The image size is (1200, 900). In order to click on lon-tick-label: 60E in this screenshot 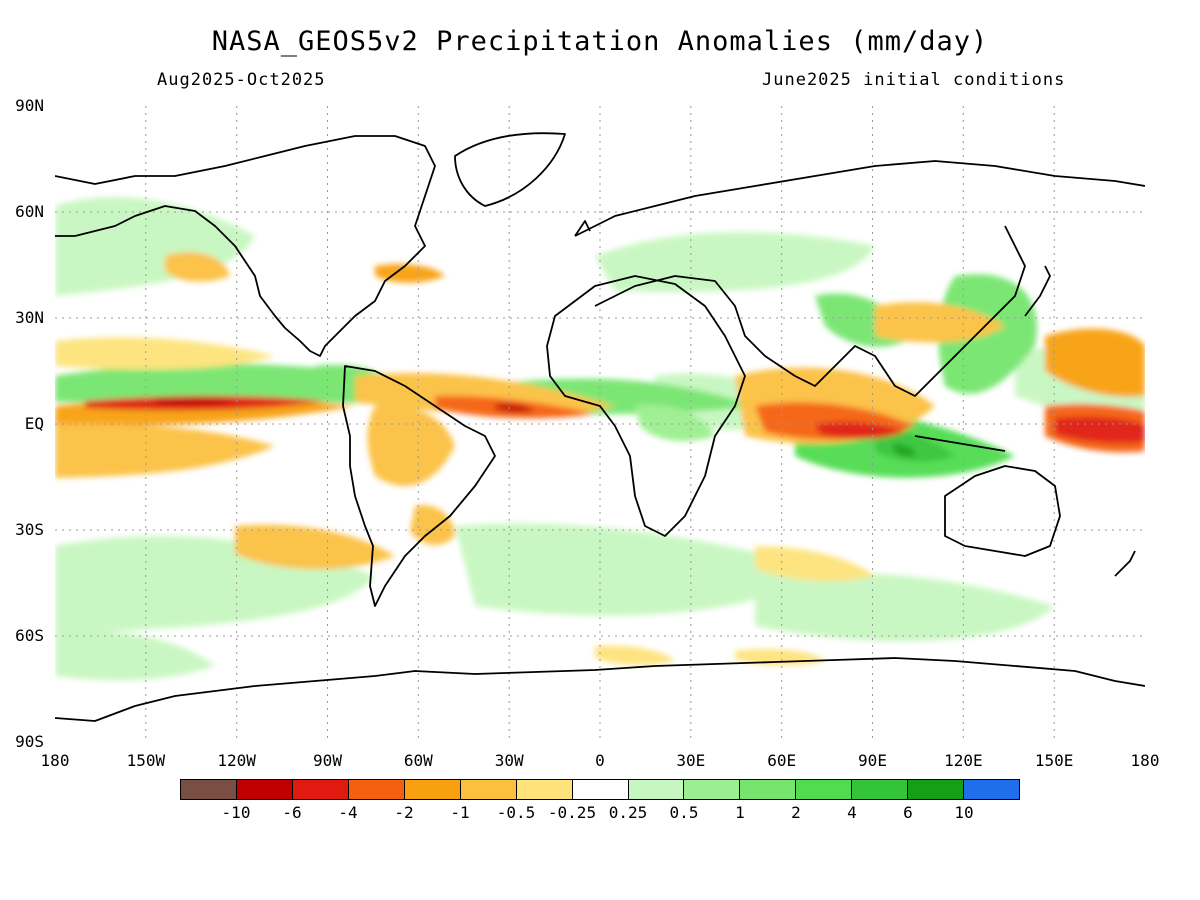, I will do `click(782, 760)`.